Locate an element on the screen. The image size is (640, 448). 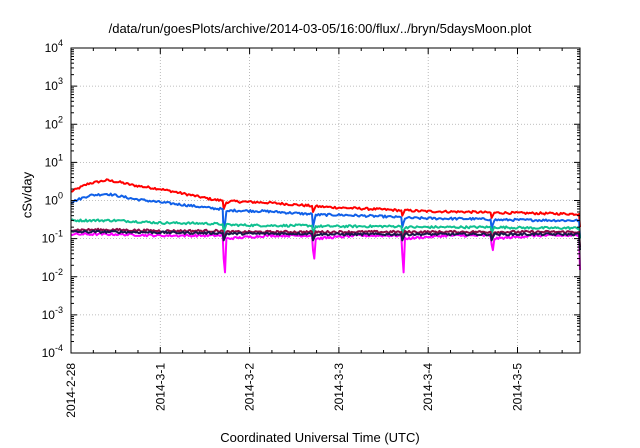
y-tick-label: 10² is located at coordinates (54, 122).